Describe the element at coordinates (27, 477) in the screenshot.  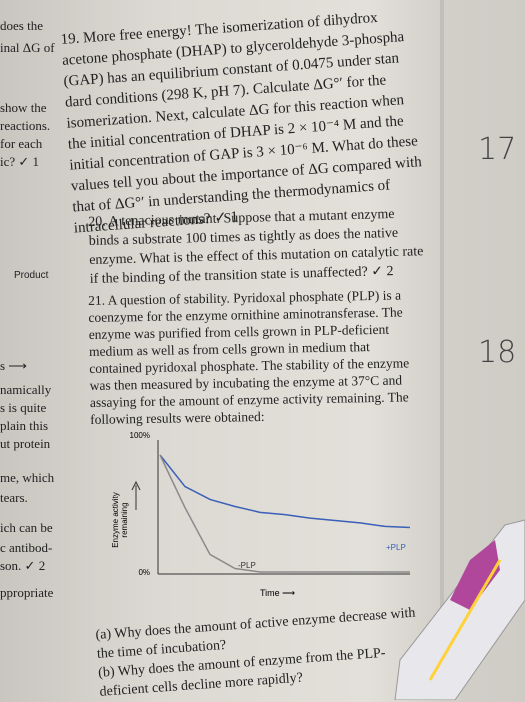
I see `margin-text: me, which` at that location.